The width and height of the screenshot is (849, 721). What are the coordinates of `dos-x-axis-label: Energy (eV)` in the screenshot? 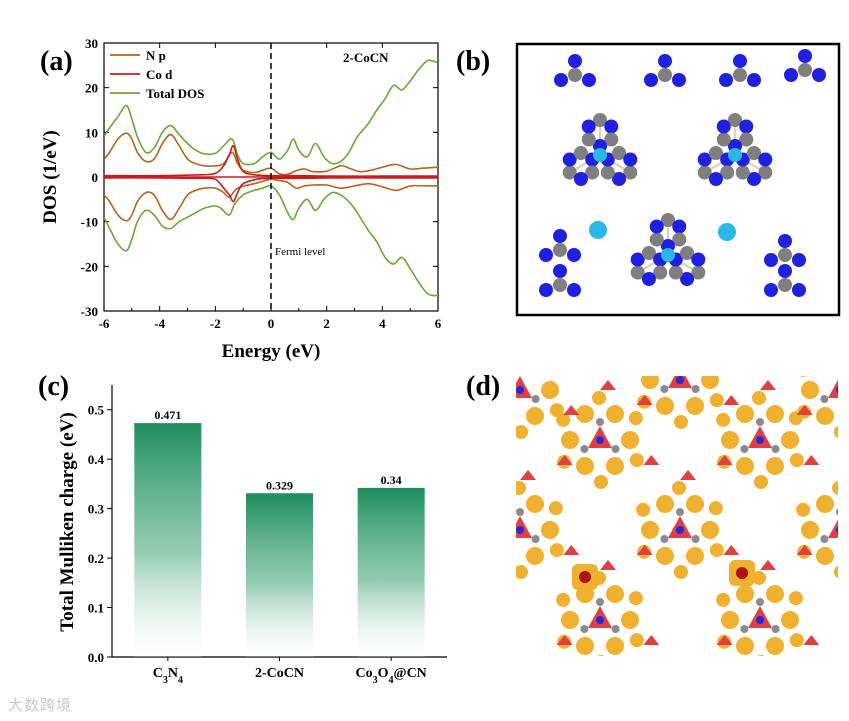 It's located at (271, 351).